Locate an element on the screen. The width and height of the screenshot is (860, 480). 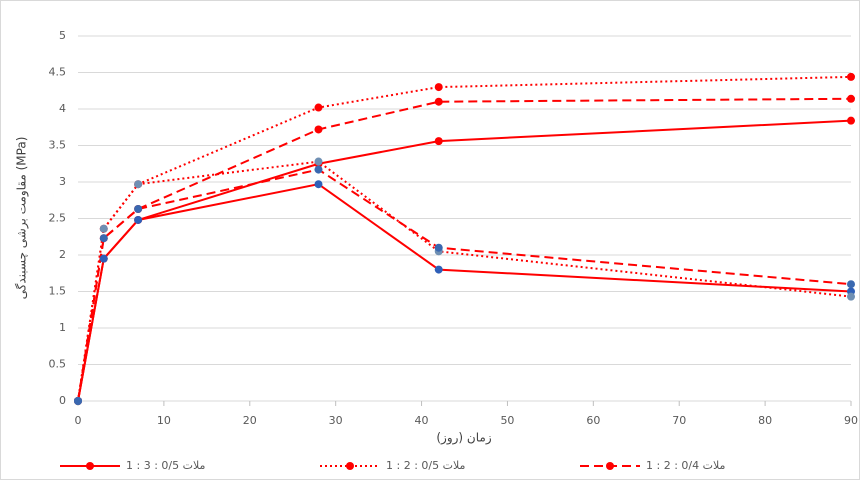
y-tick-label: 3 is located at coordinates (62, 181).